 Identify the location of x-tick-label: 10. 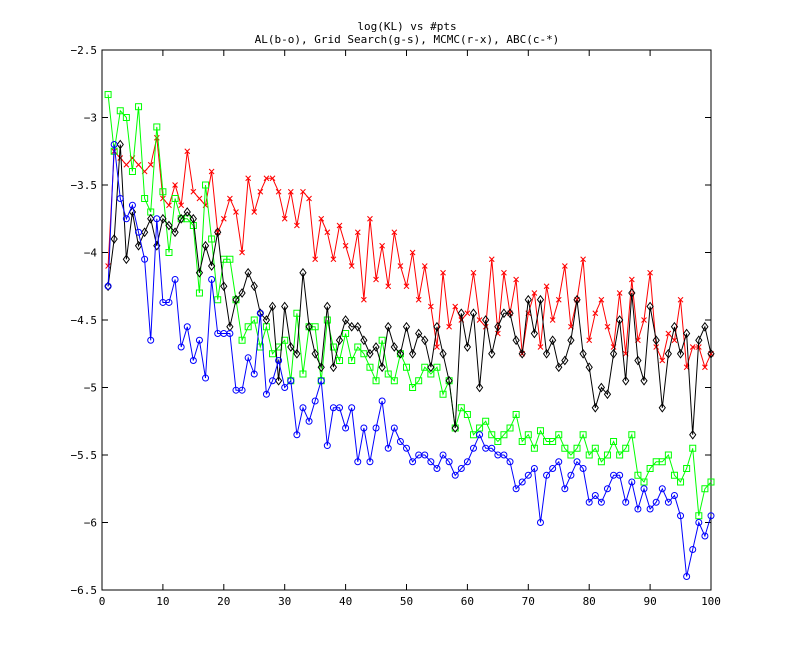
(162, 601).